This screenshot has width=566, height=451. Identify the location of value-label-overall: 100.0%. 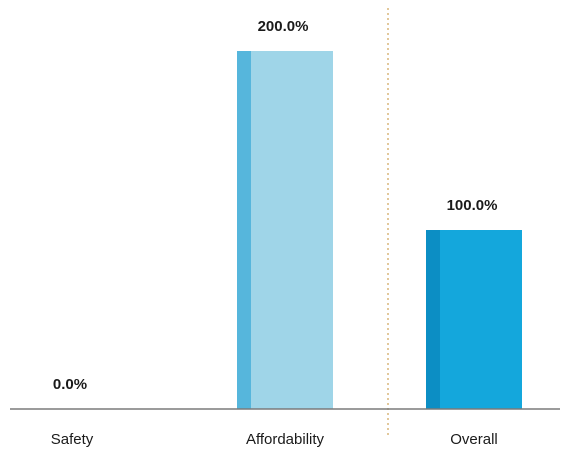
(472, 205).